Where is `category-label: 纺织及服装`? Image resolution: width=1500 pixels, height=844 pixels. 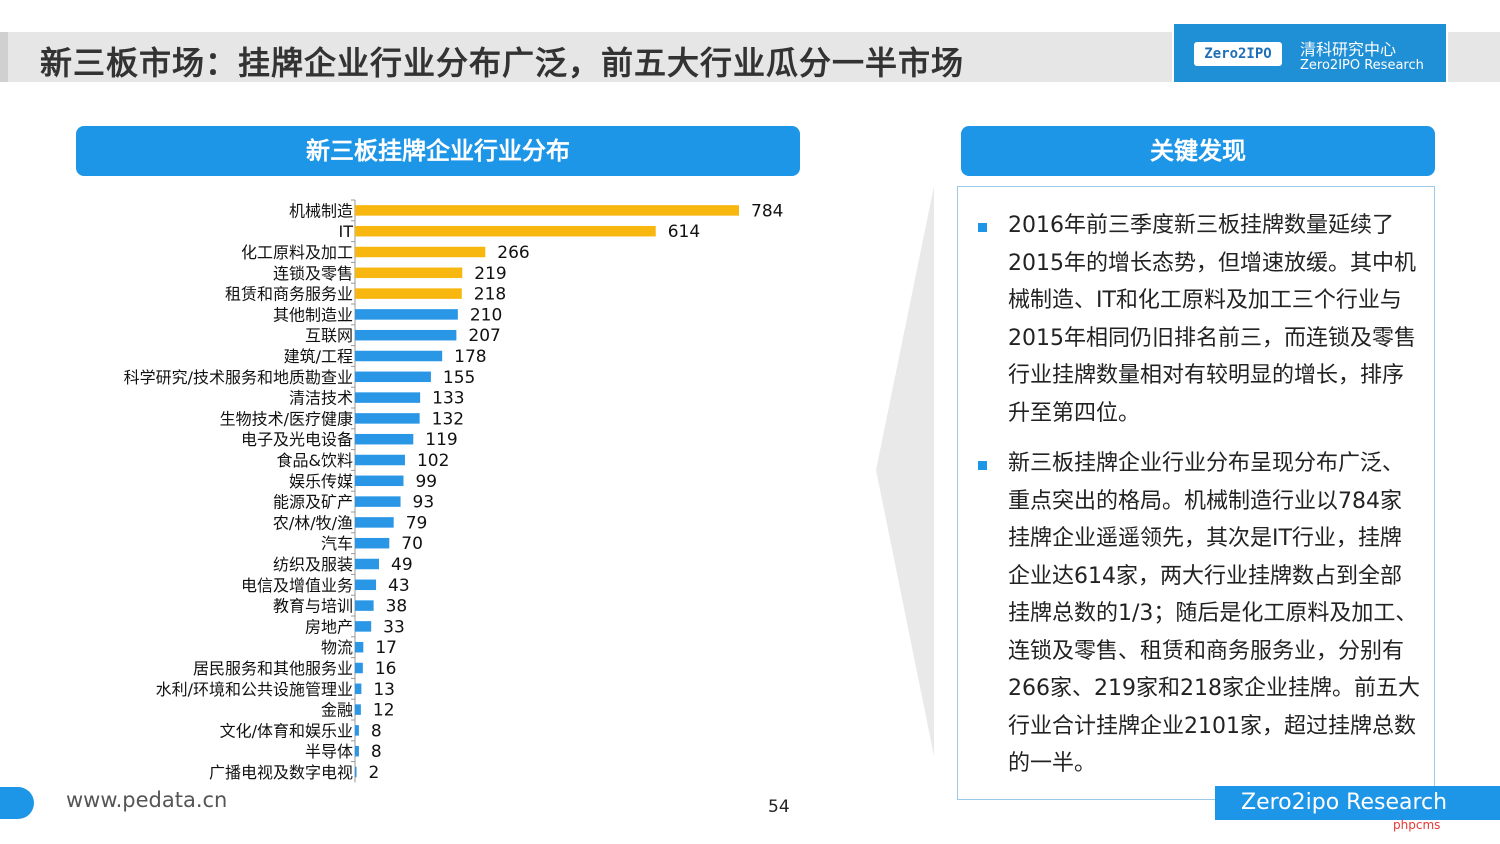
category-label: 纺织及服装 is located at coordinates (313, 564).